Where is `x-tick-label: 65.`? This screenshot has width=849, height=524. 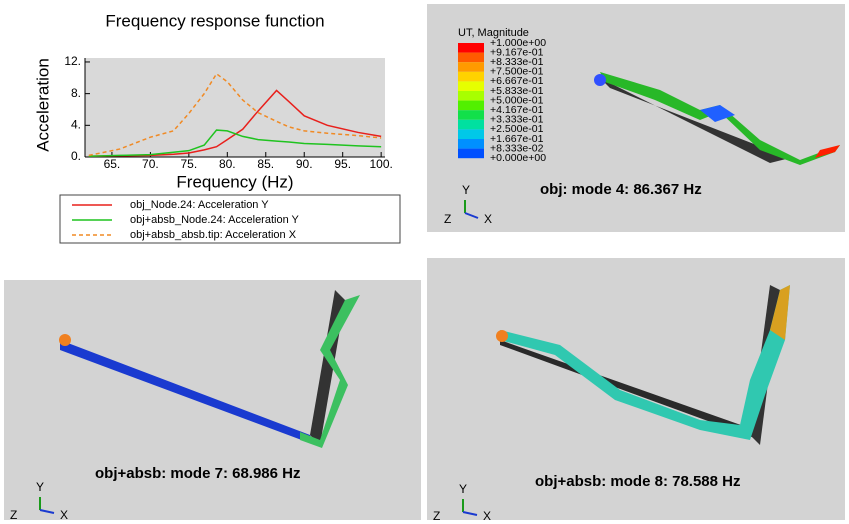 x-tick-label: 65. is located at coordinates (112, 164).